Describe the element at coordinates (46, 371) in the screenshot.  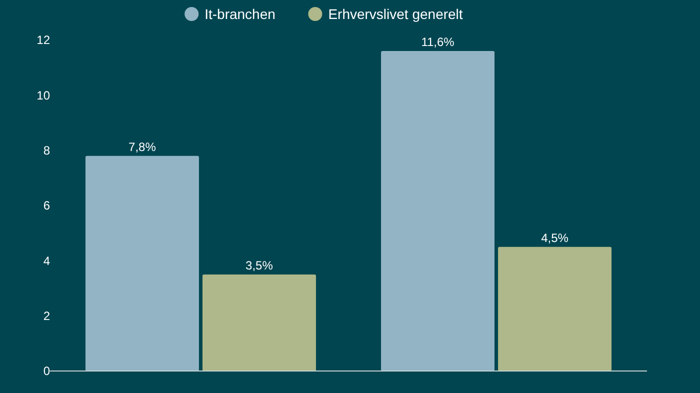
I see `y-tick-label: 0` at that location.